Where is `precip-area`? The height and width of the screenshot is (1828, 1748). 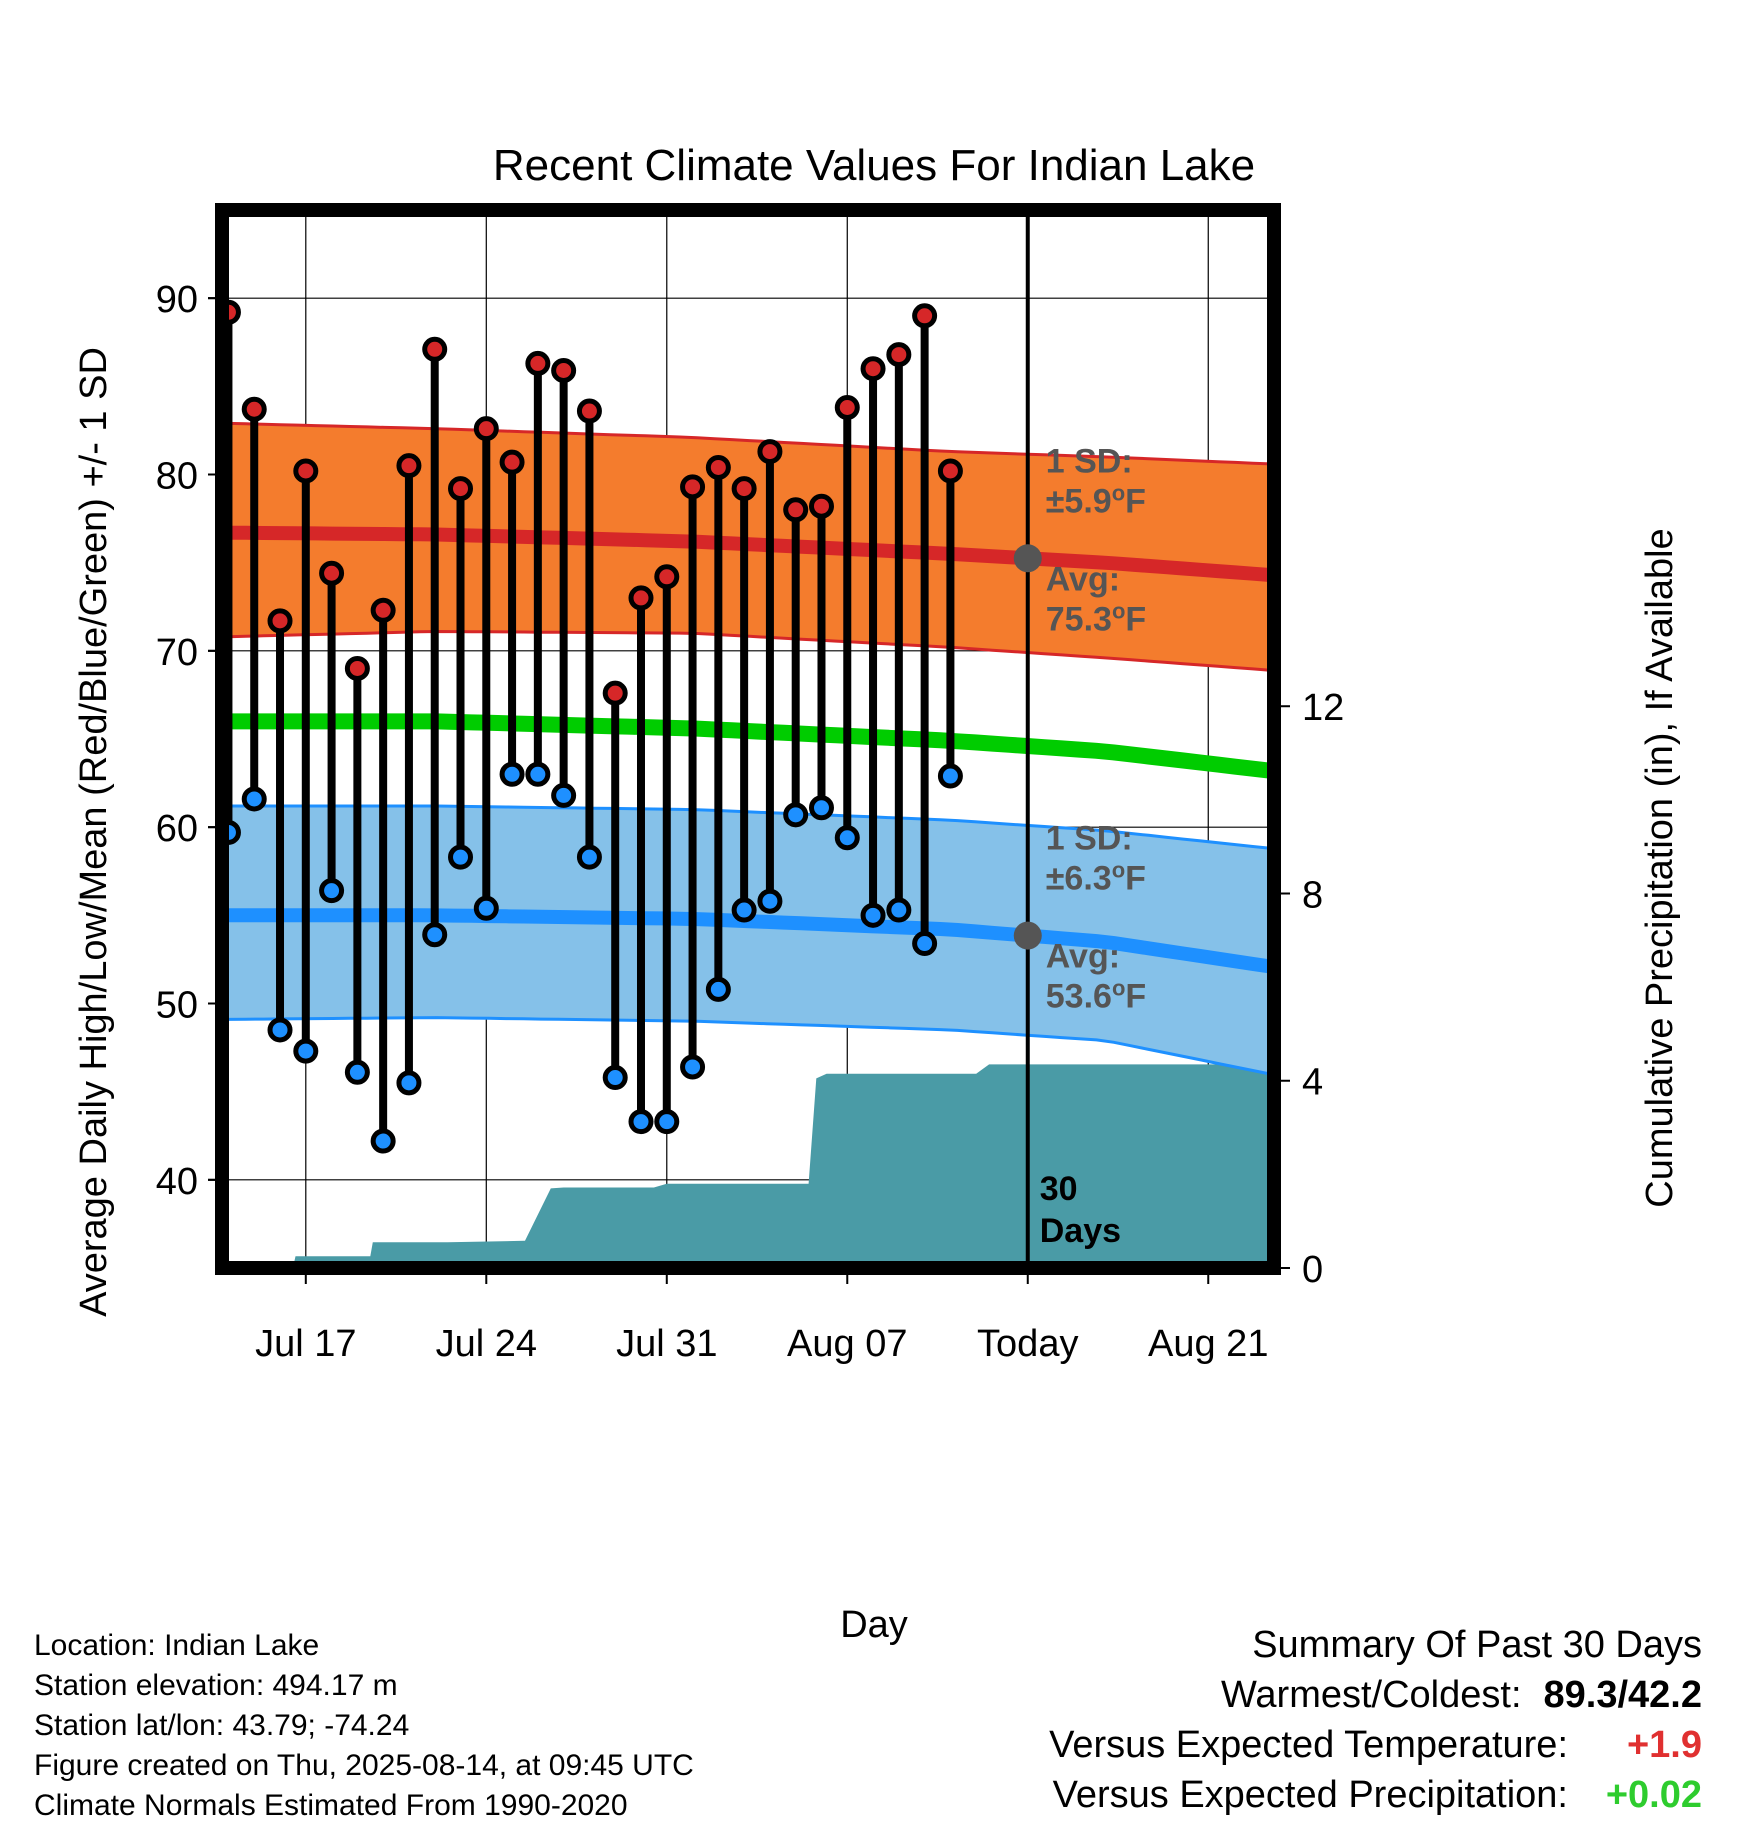
precip-area is located at coordinates (748, 1166).